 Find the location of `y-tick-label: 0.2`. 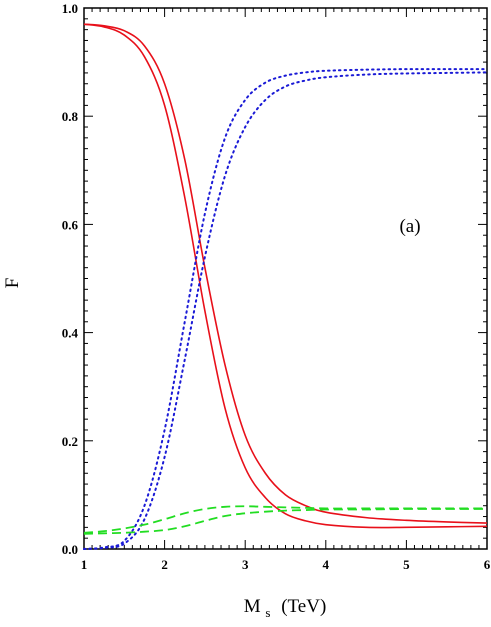

y-tick-label: 0.2 is located at coordinates (70, 441).